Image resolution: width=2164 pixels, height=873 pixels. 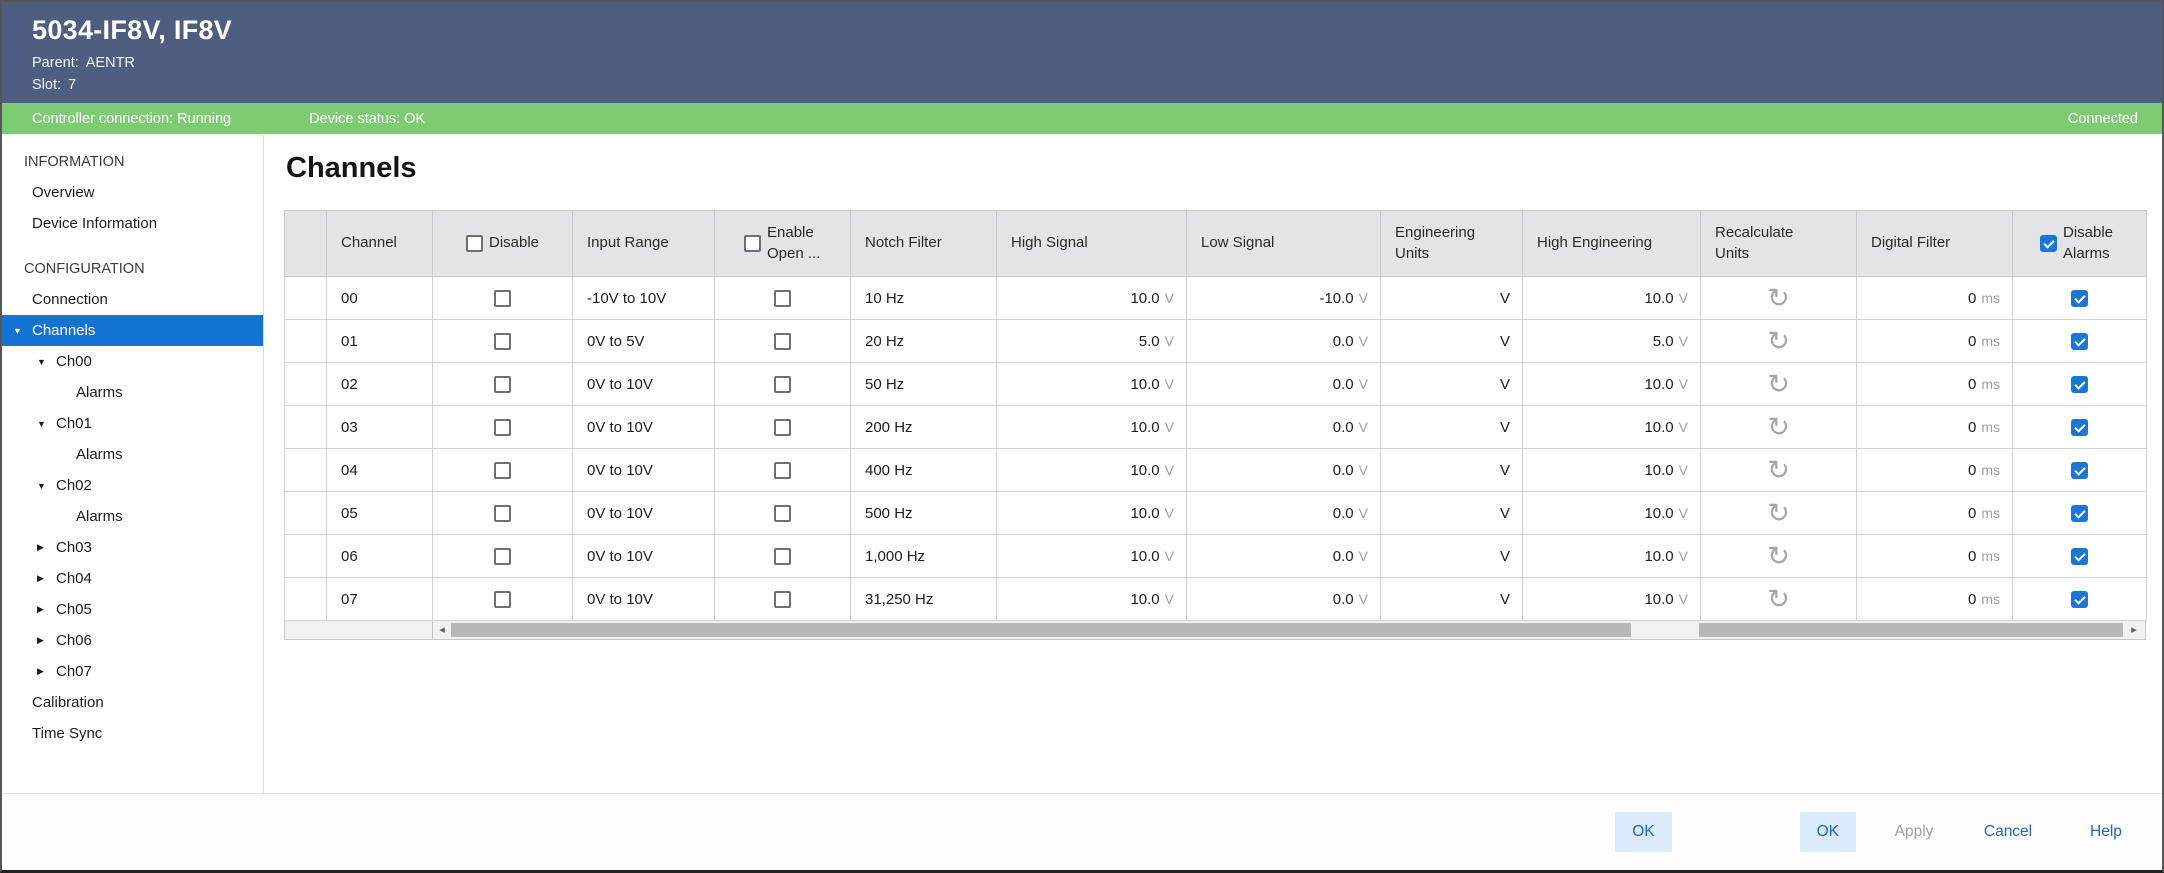 I want to click on notch-cell: 20 Hz, so click(x=923, y=341).